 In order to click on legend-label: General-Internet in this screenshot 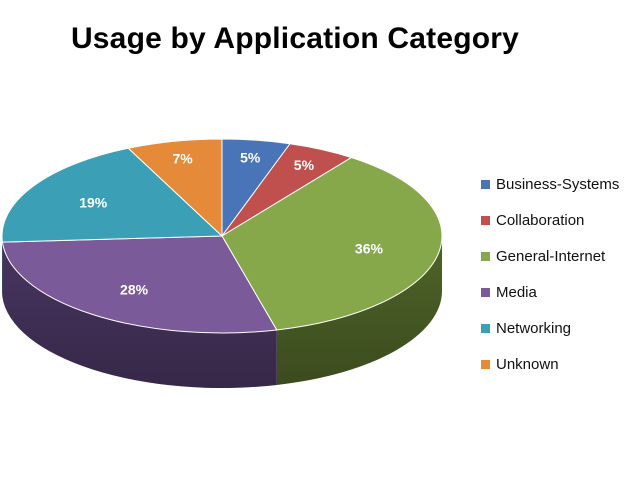, I will do `click(551, 256)`.